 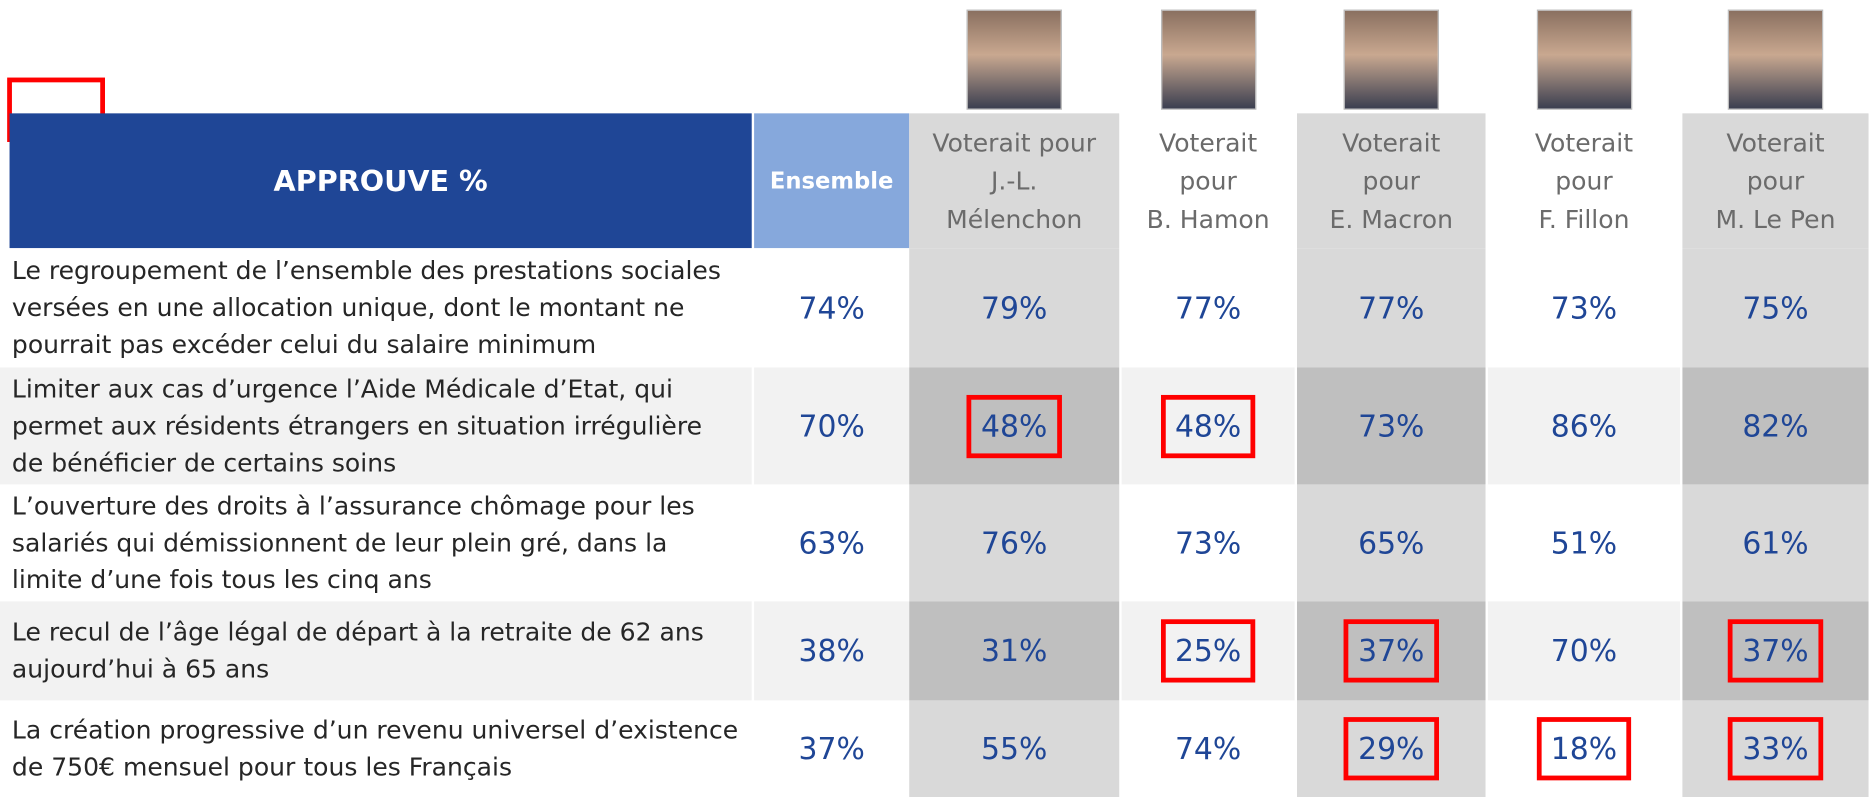 I want to click on row-label-line: limite d’une fois tous les cinq ans, so click(x=221, y=579).